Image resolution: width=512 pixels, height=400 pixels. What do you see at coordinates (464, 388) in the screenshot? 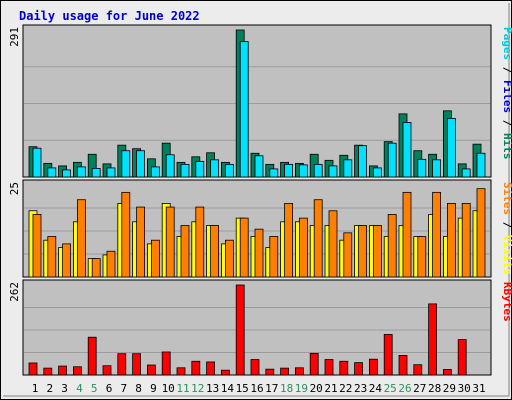
I see `x-tick-label-day-30: 30` at bounding box center [464, 388].